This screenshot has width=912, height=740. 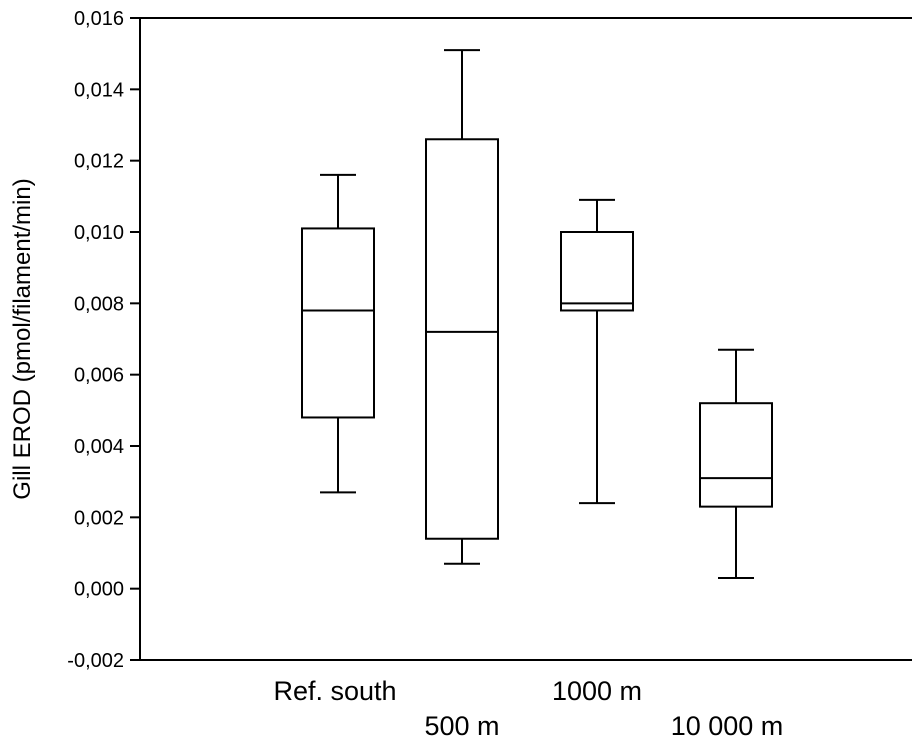 I want to click on x-category-label: 10 000 m, so click(x=727, y=725).